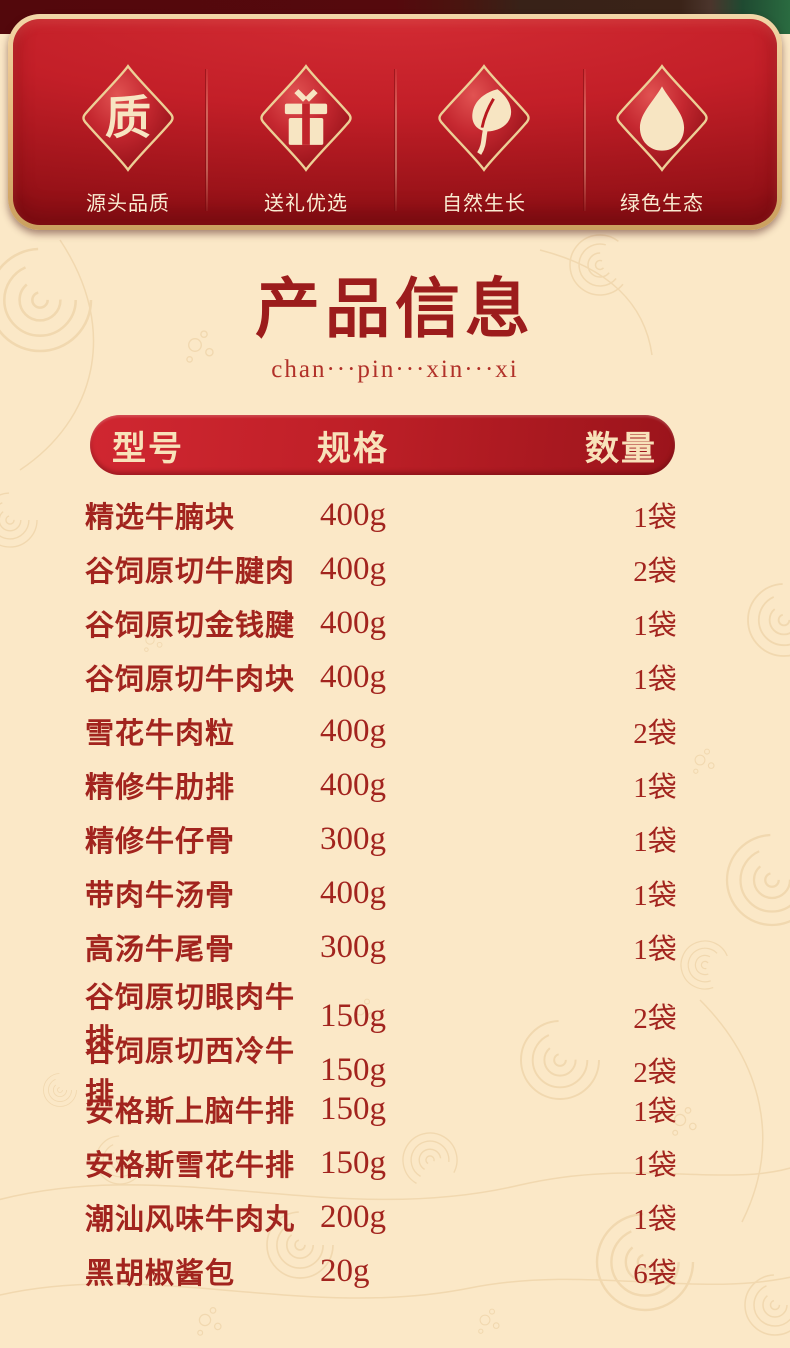 The width and height of the screenshot is (790, 1348). I want to click on diamond-ornament-left, so click(218, 303).